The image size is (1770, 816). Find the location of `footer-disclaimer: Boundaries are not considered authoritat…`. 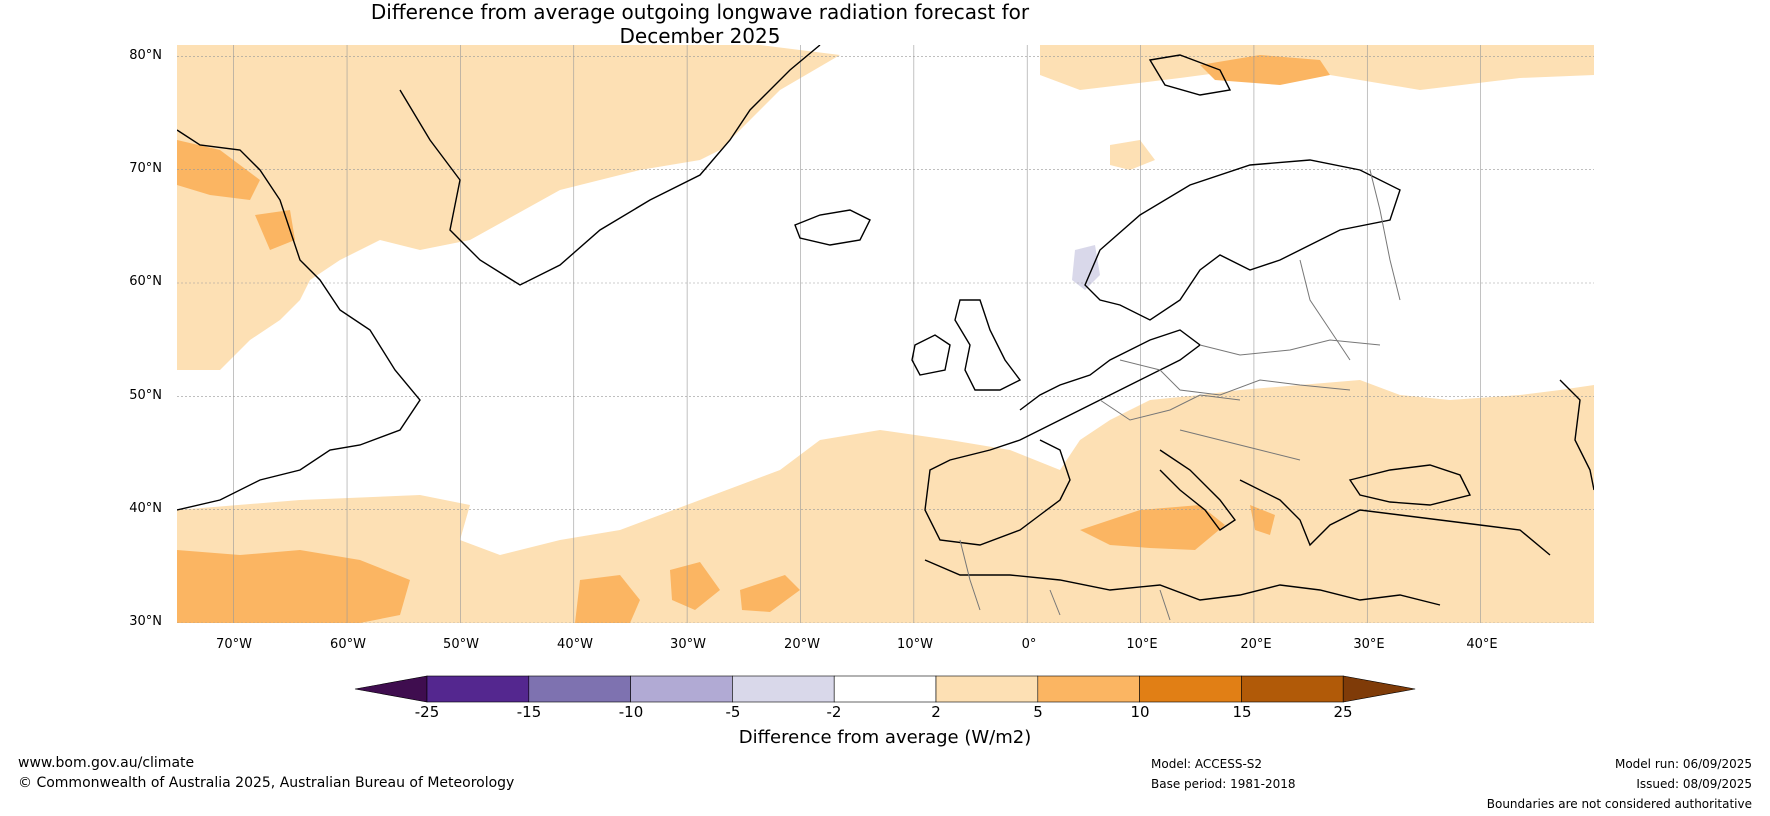

footer-disclaimer: Boundaries are not considered authoritat… is located at coordinates (1619, 804).